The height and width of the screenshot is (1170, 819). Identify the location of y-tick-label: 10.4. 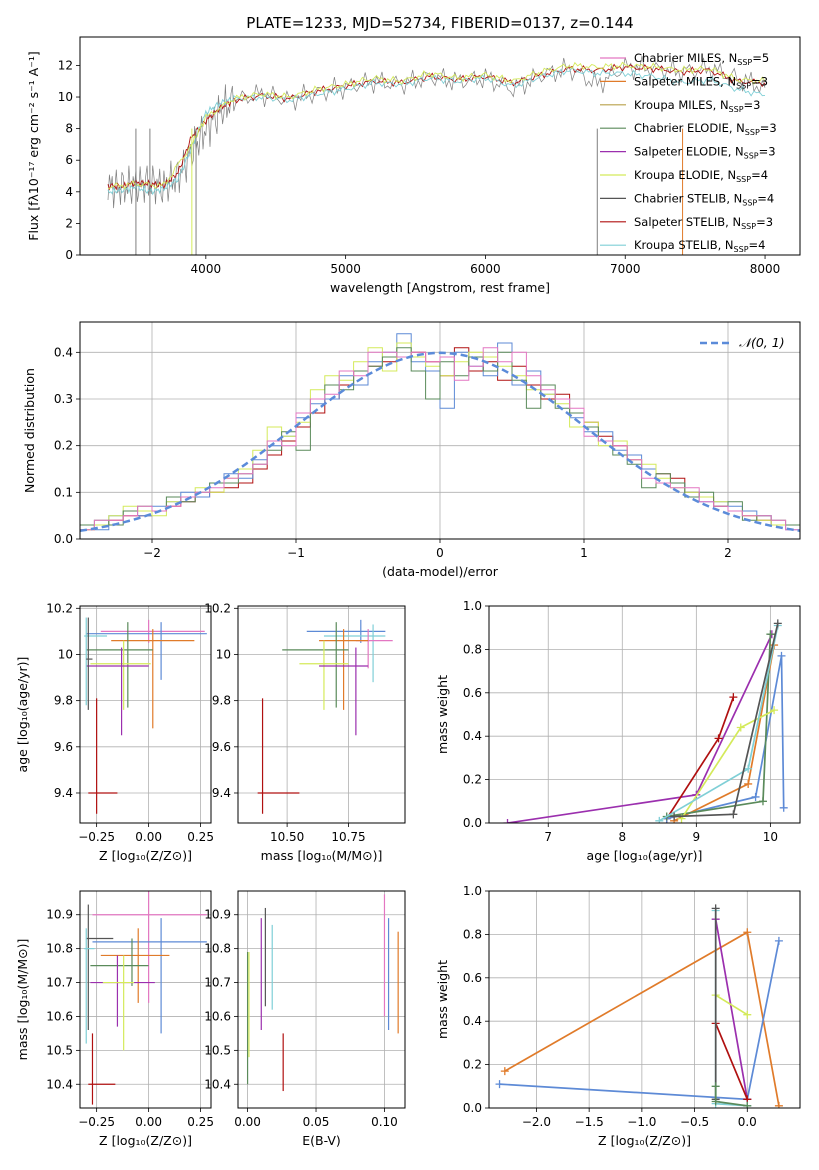
(217, 1084).